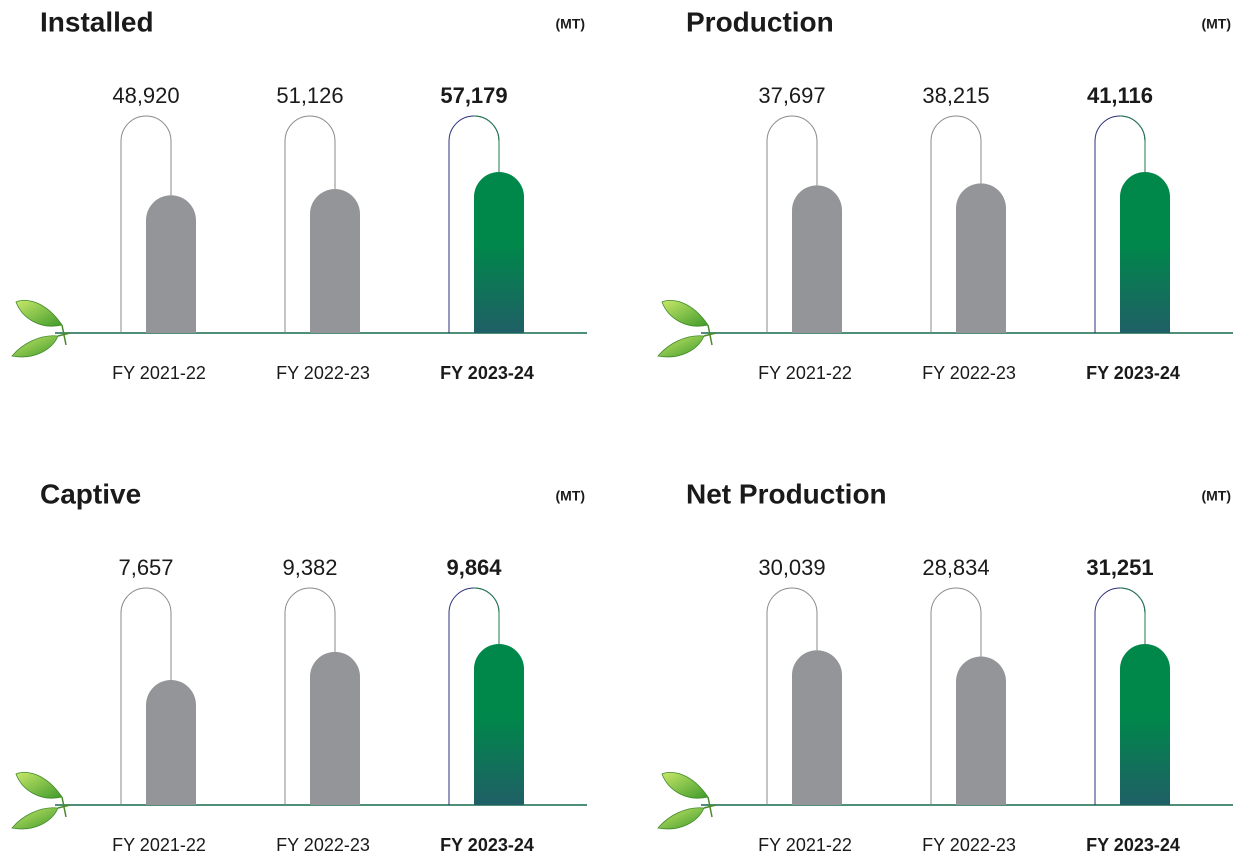 The width and height of the screenshot is (1242, 857). Describe the element at coordinates (97, 21) in the screenshot. I see `chart-title: Installed` at that location.